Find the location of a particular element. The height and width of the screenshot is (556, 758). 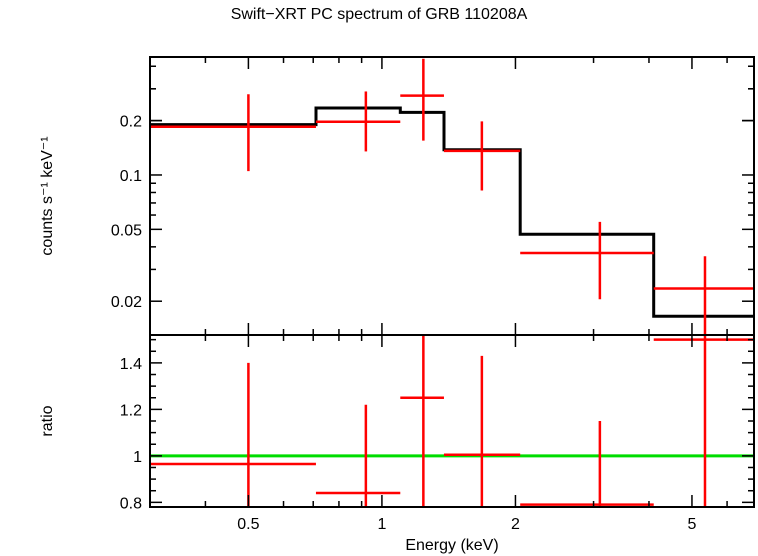

y-tick-label-ratio: 1 is located at coordinates (137, 457).